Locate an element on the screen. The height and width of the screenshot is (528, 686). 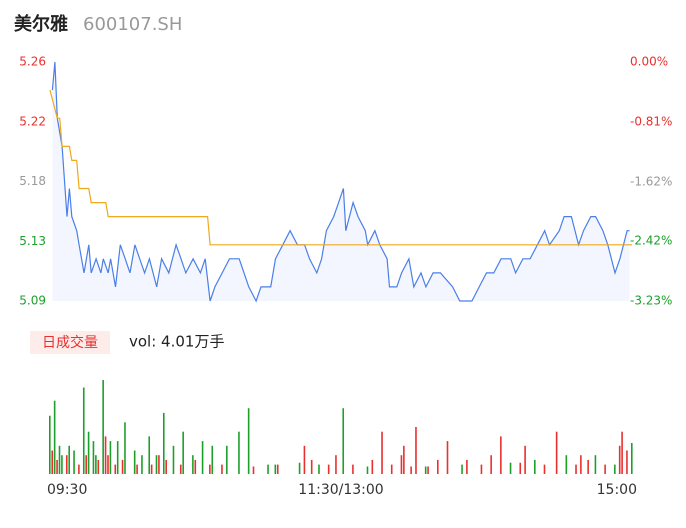
stock-code: 600107.SH is located at coordinates (132, 24).